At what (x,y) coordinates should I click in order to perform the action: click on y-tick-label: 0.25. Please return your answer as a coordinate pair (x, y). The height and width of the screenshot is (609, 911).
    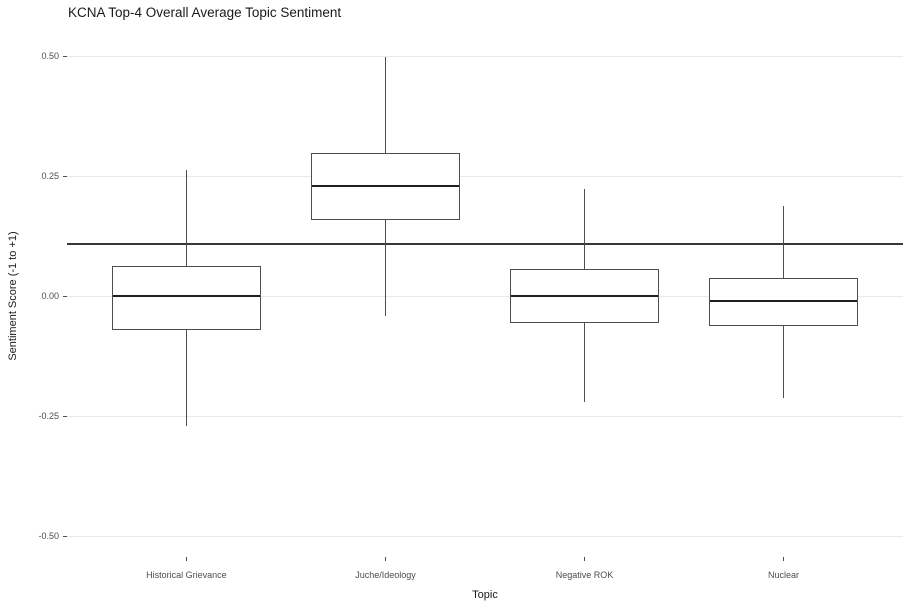
    Looking at the image, I should click on (50, 176).